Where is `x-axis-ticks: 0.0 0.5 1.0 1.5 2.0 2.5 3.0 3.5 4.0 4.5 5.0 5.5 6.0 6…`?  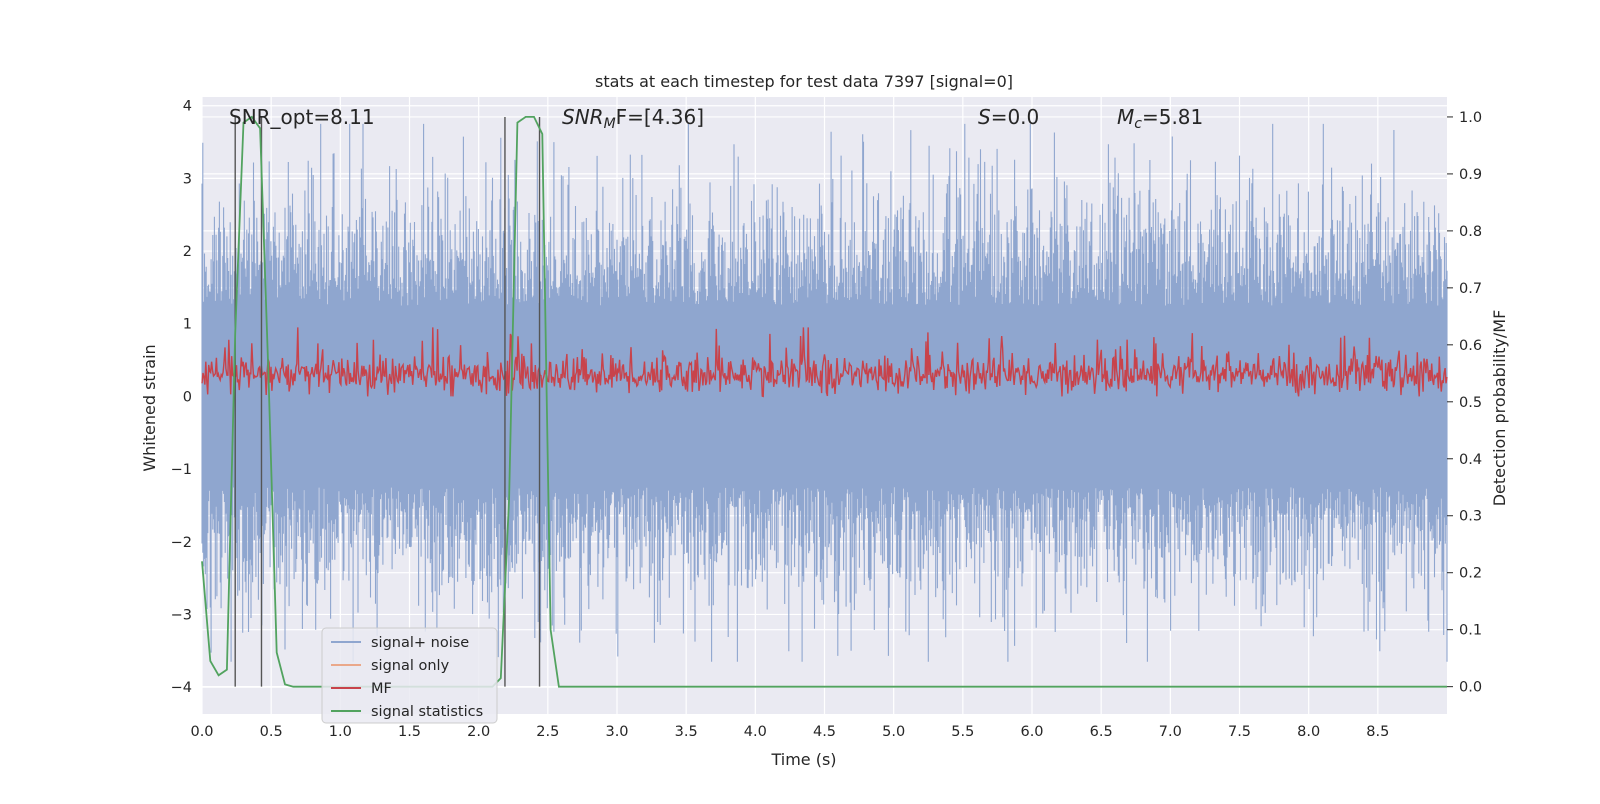
x-axis-ticks: 0.0 0.5 1.0 1.5 2.0 2.5 3.0 3.5 4.0 4.5 5.0 5.5 6.0 6… is located at coordinates (789, 732).